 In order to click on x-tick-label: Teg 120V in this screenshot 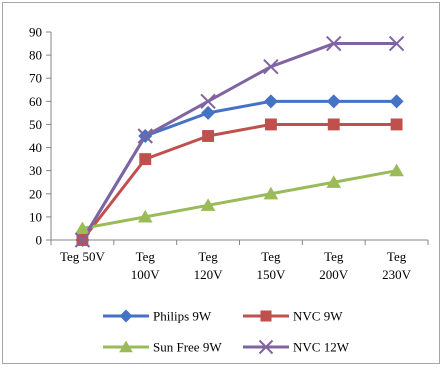, I will do `click(209, 265)`.